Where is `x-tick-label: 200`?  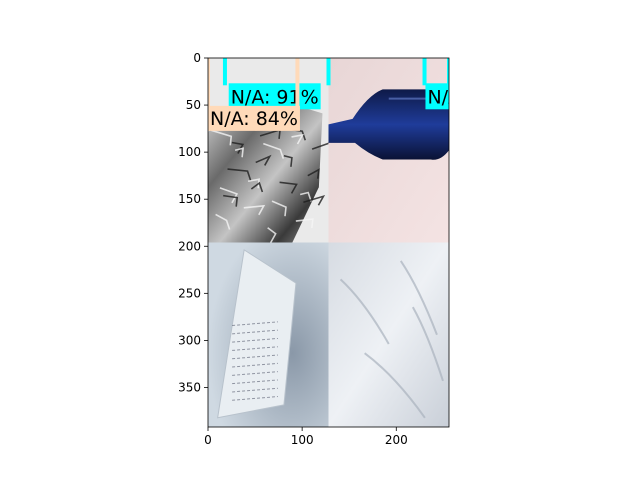 x-tick-label: 200 is located at coordinates (396, 440).